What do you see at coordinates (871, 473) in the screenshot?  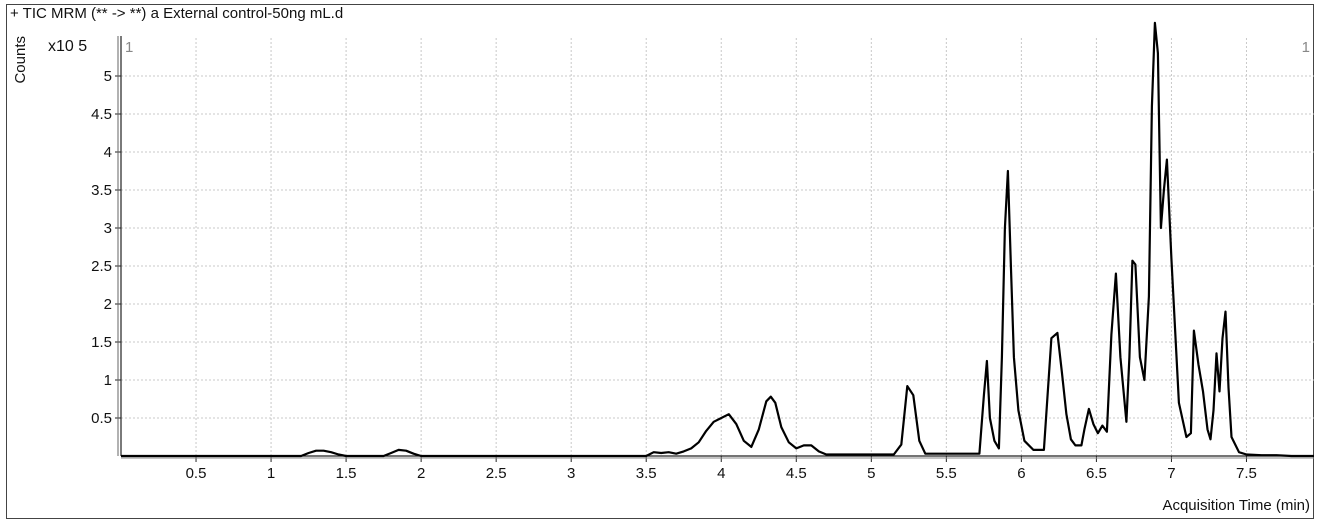 I see `x-tick-label: 5` at bounding box center [871, 473].